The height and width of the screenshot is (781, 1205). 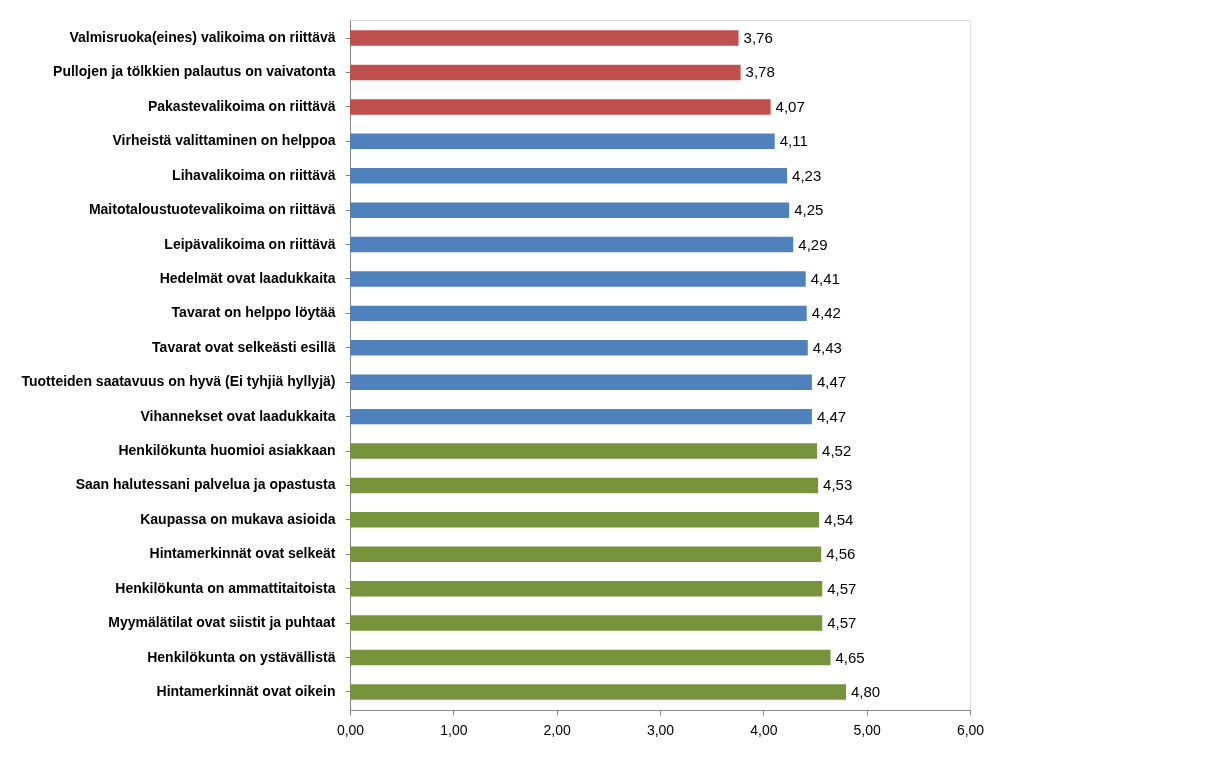 I want to click on x-tick-label: 4,00, so click(x=764, y=729).